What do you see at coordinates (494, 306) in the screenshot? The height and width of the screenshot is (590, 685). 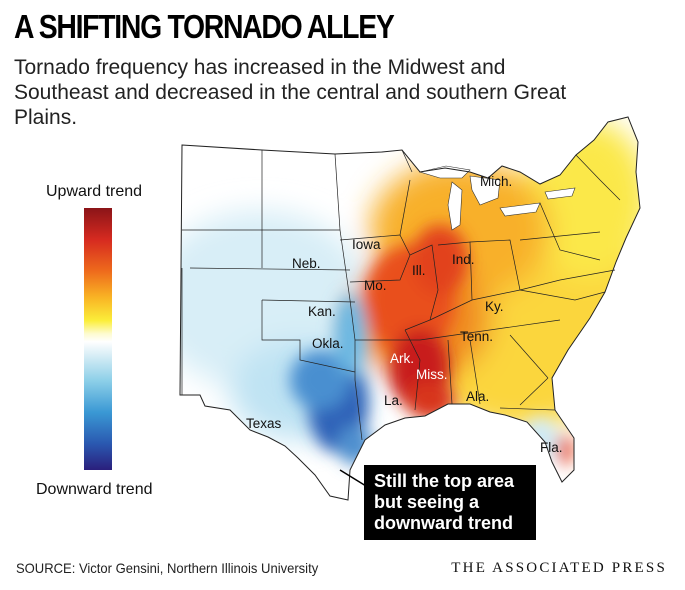 I see `label-ky: Ky.` at bounding box center [494, 306].